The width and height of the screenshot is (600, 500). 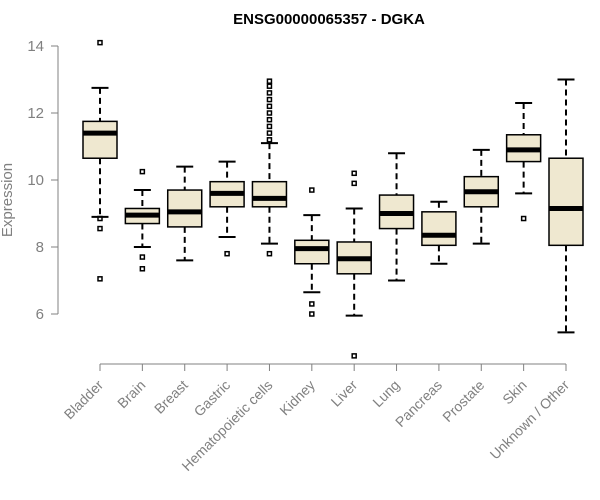 I want to click on y-axis: 6 8 10 12 14, so click(x=43, y=180).